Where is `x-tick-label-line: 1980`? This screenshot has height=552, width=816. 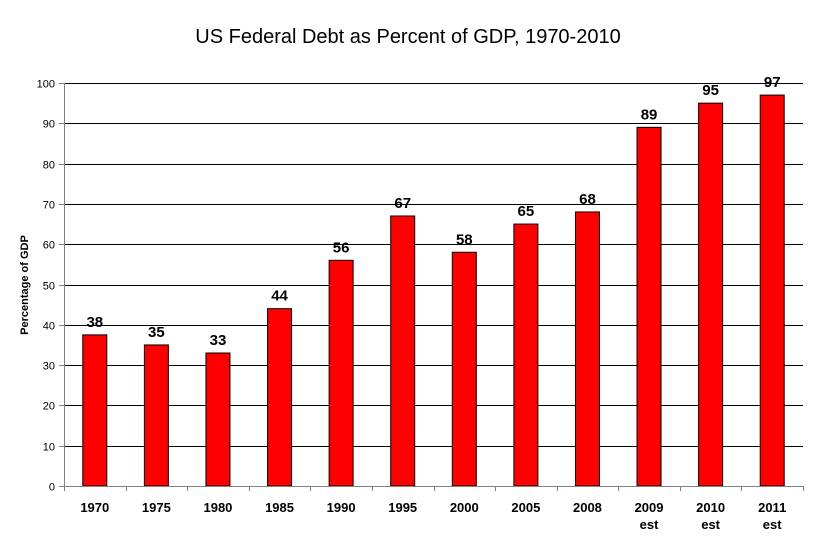 x-tick-label-line: 1980 is located at coordinates (217, 507).